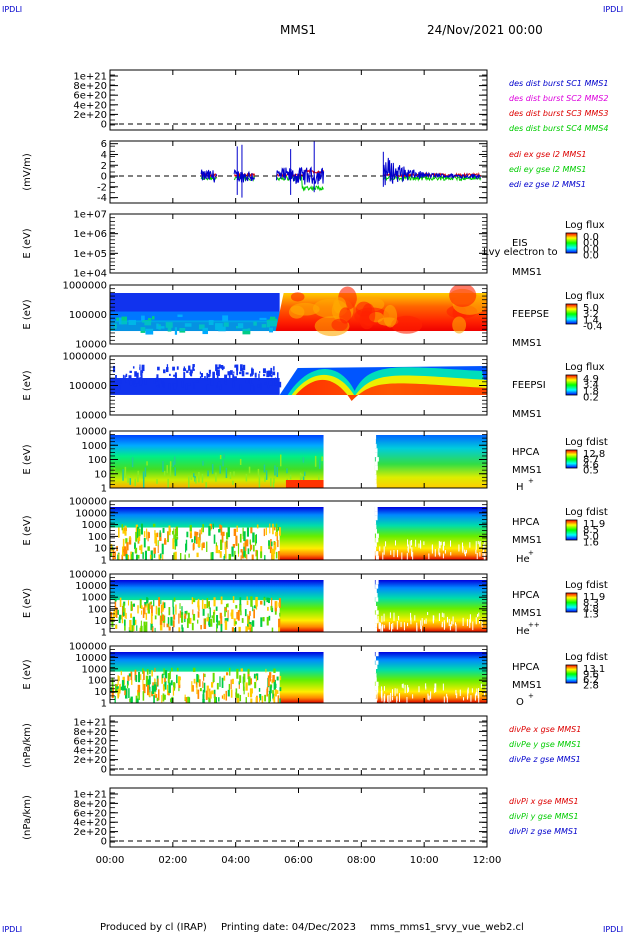 The image size is (630, 934). Describe the element at coordinates (531, 553) in the screenshot. I see `species-charge-label: +` at that location.